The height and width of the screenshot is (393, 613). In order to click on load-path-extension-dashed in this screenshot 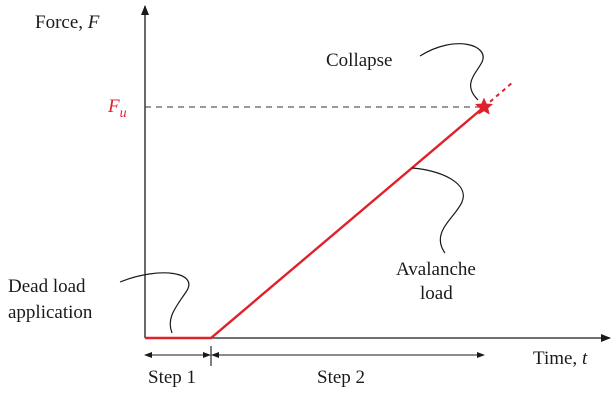, I will do `click(498, 94)`.